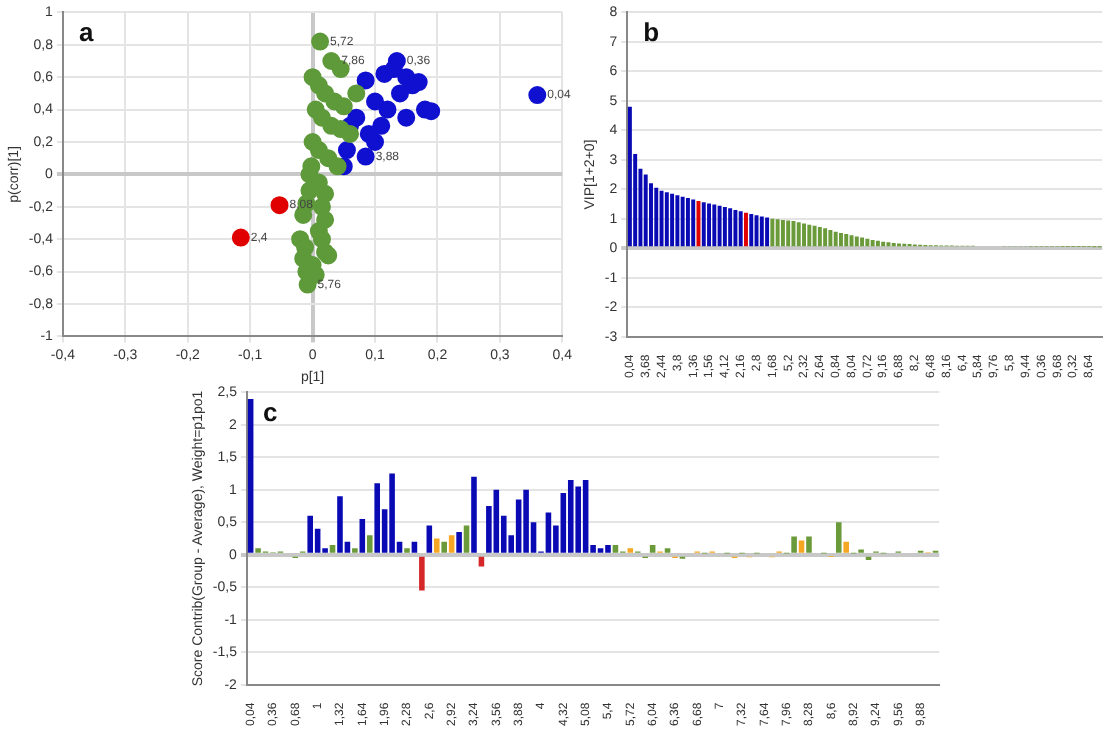  Describe the element at coordinates (270, 411) in the screenshot. I see `chart-title: c` at that location.